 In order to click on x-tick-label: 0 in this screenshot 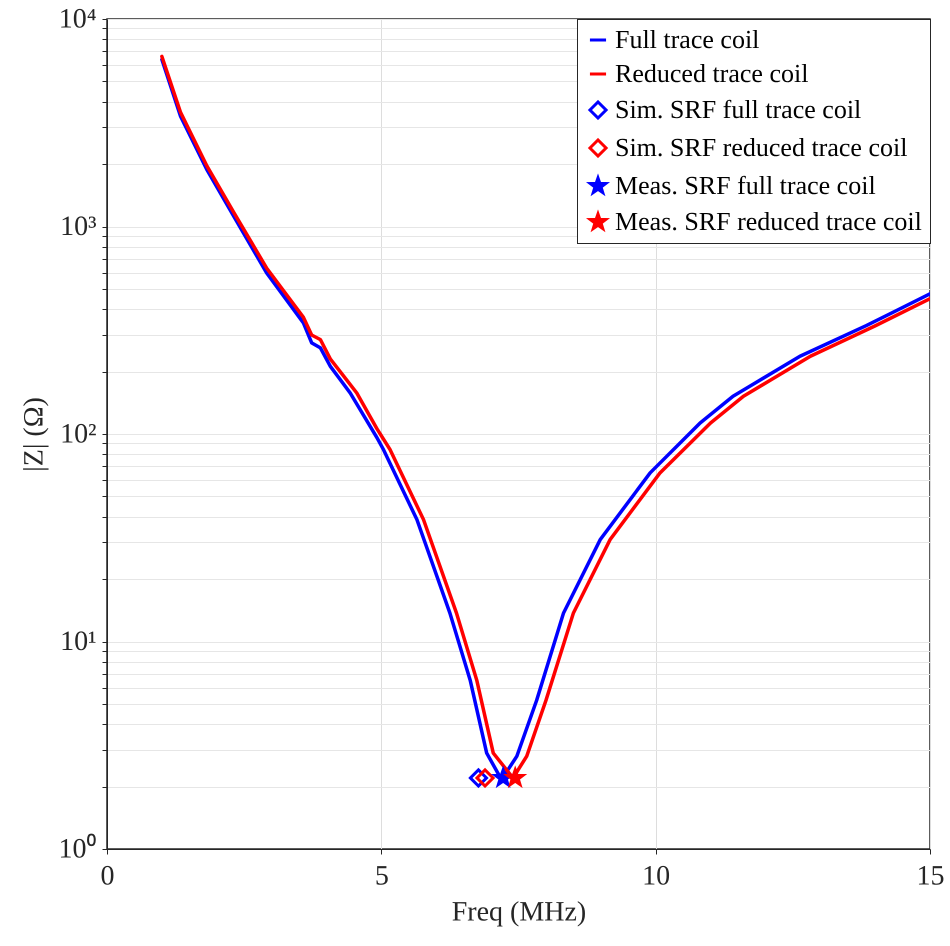, I will do `click(107, 876)`.